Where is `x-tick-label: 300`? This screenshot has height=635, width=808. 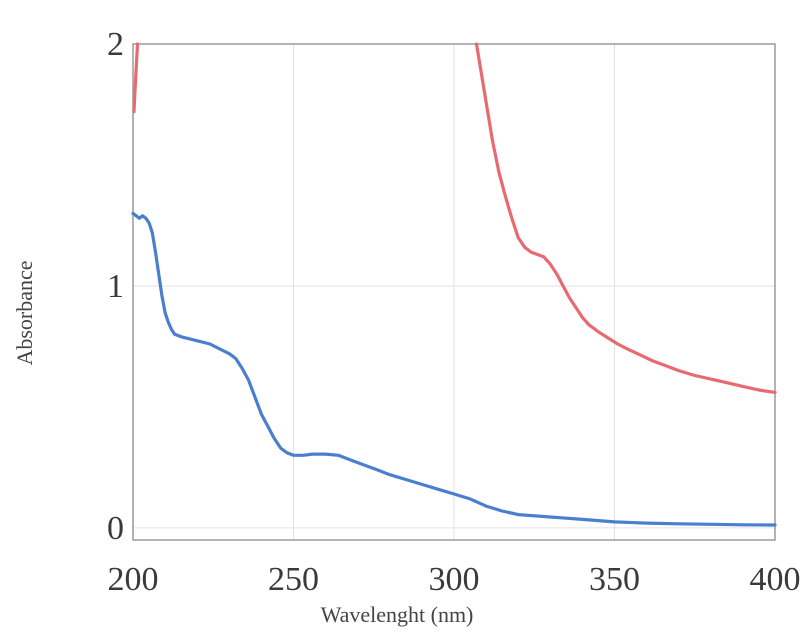 x-tick-label: 300 is located at coordinates (454, 579).